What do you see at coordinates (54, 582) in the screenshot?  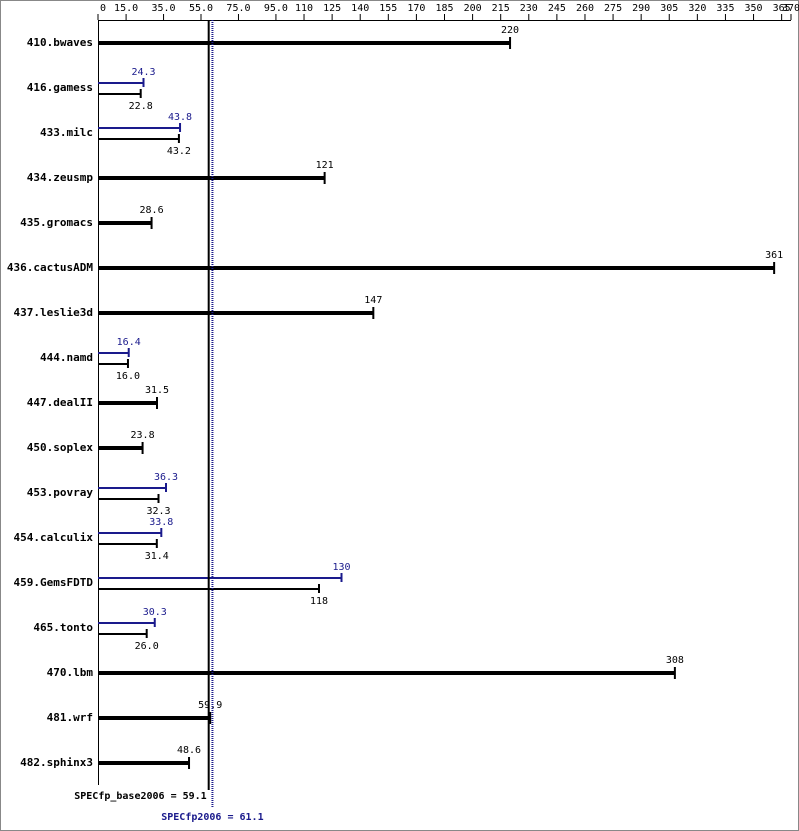 I see `benchmark-label: 459.GemsFDTD` at bounding box center [54, 582].